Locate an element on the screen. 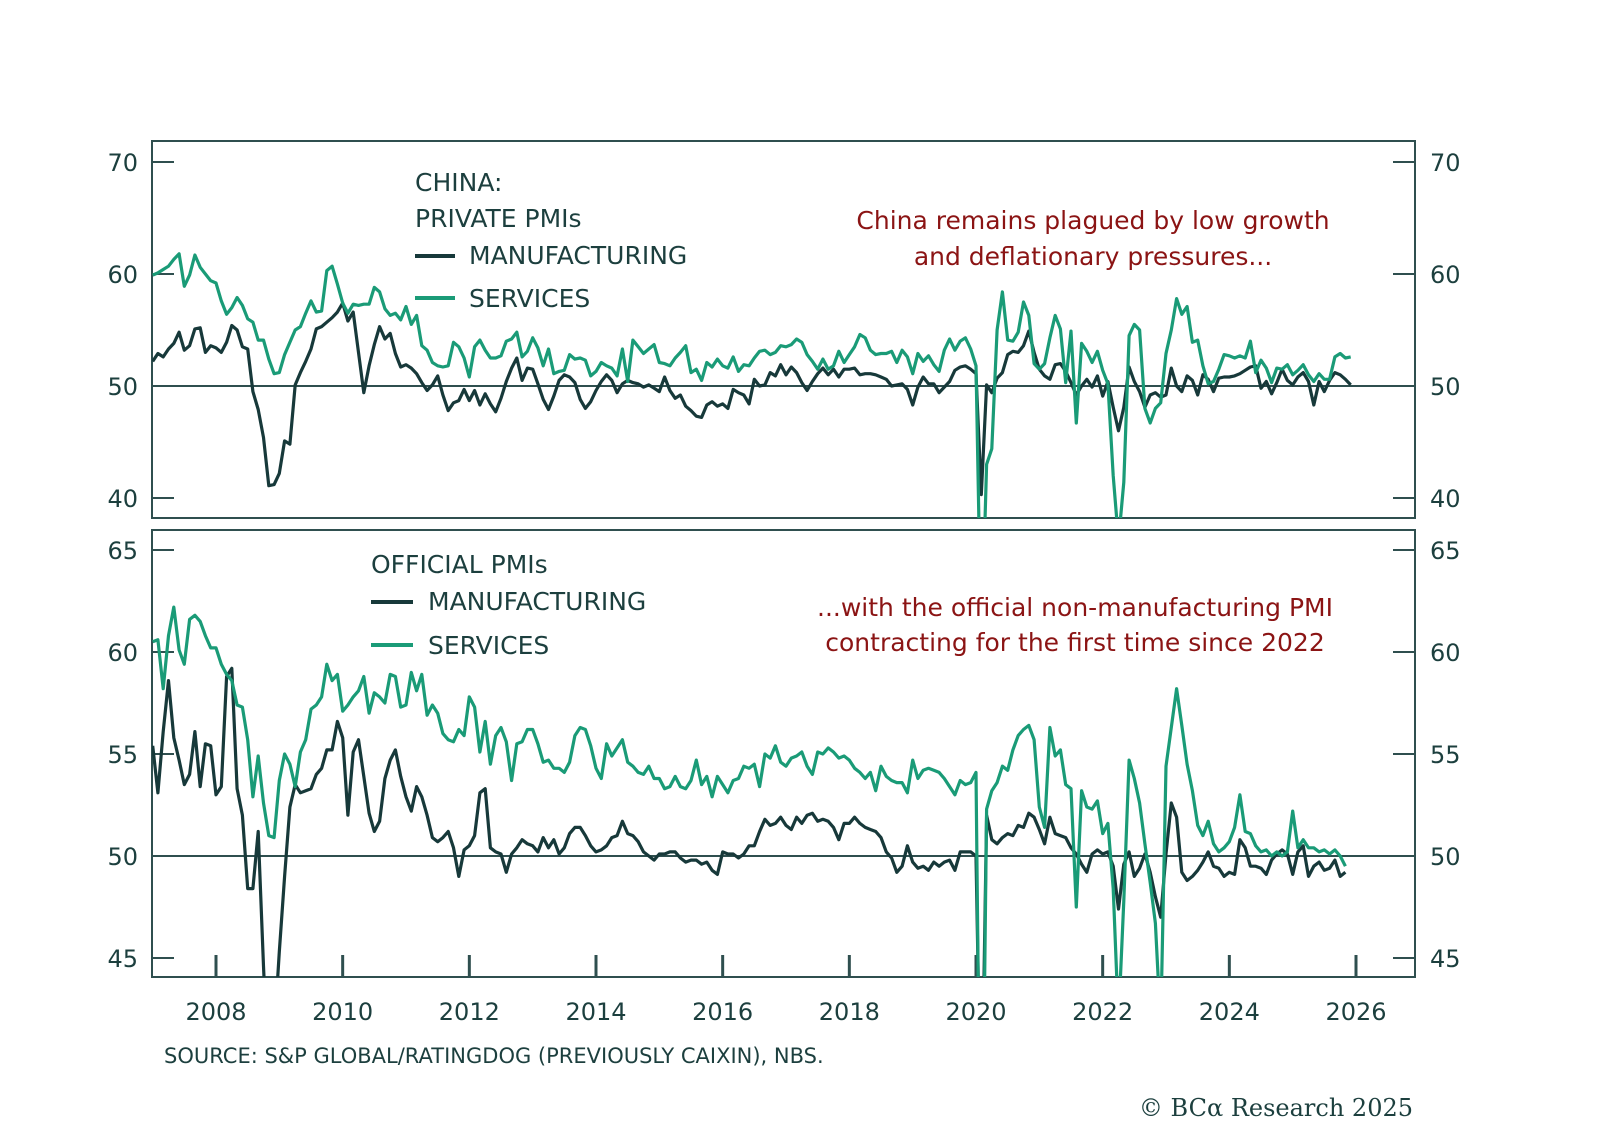 This screenshot has width=1600, height=1147. bottom-y-tick-label-right: 45 is located at coordinates (1445, 959).